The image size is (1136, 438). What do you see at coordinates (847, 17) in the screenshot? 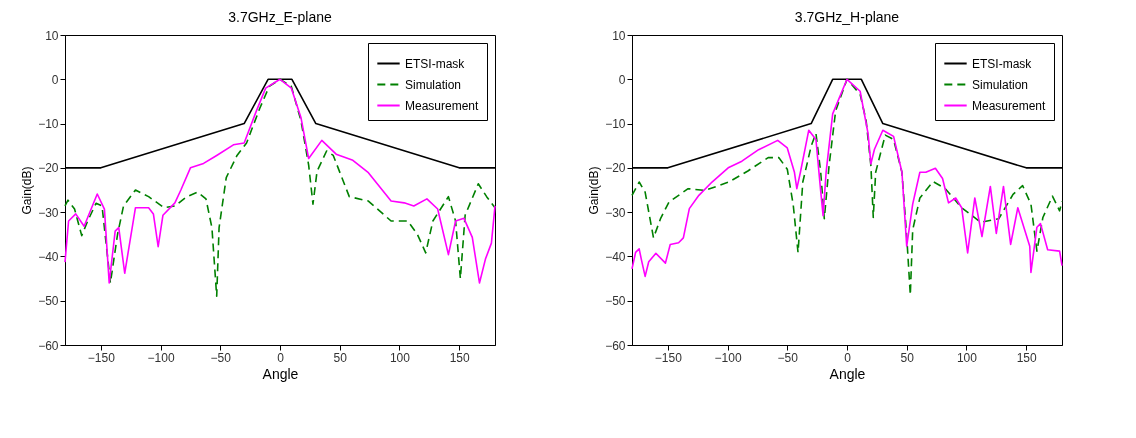
I see `chart-title: 3.7GHz_H-plane` at bounding box center [847, 17].